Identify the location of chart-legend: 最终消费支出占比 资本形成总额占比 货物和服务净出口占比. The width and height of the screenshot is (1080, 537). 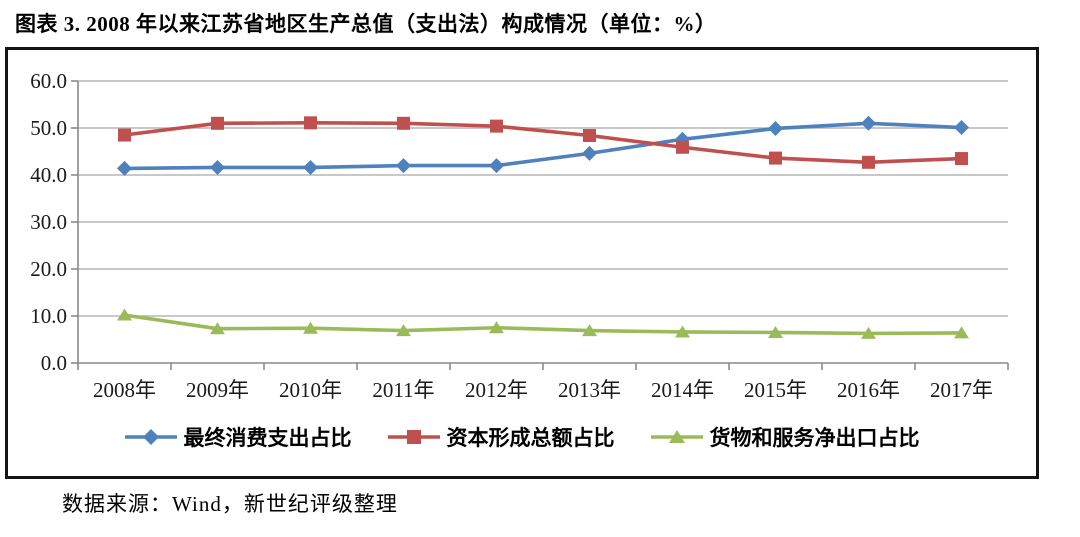
(522, 437).